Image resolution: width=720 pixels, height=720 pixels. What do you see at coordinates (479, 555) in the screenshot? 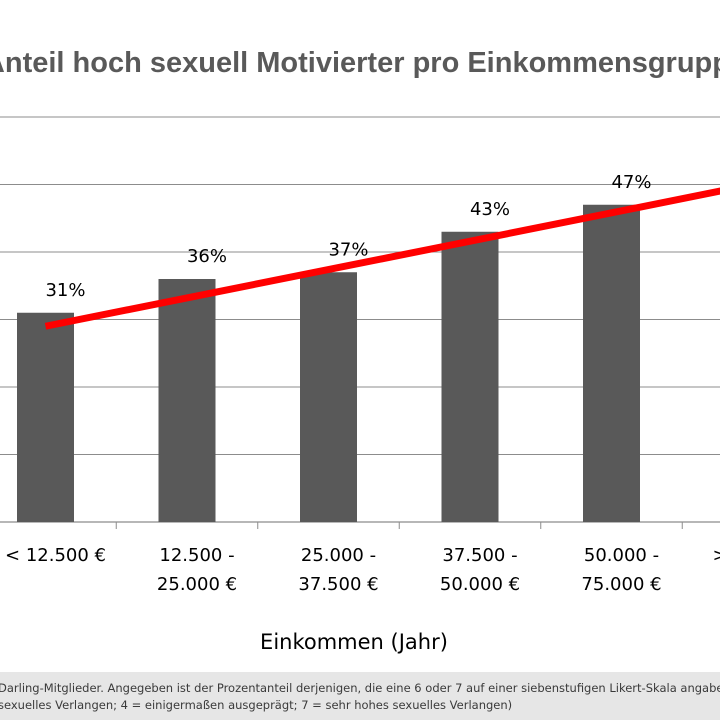
I see `x-tick-label: 37.500 -` at bounding box center [479, 555].